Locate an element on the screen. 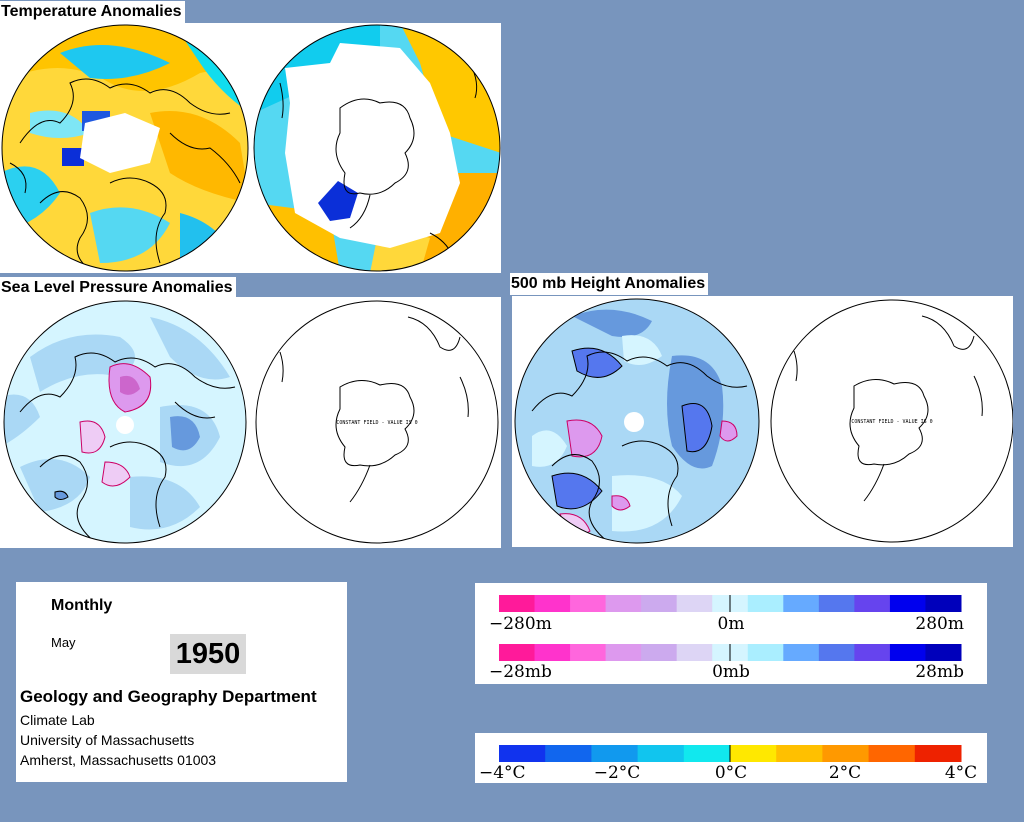 The height and width of the screenshot is (822, 1024). pressure-label-zero: 0mb is located at coordinates (731, 672).